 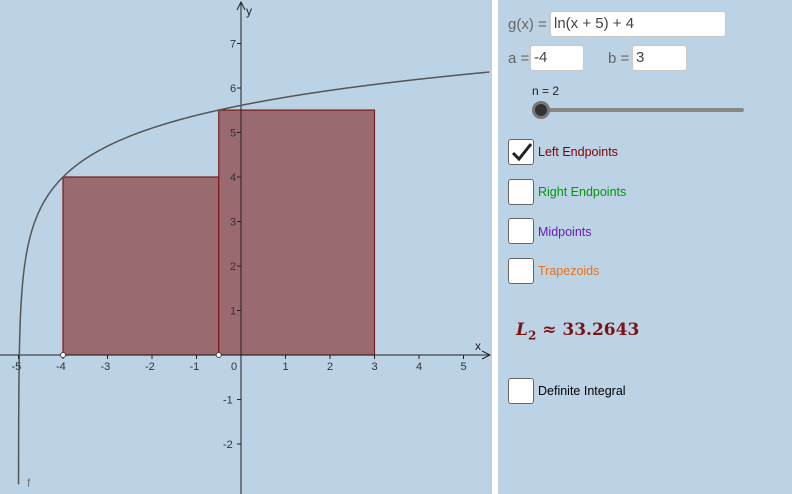 What do you see at coordinates (522, 330) in the screenshot?
I see `result-symbol: L` at bounding box center [522, 330].